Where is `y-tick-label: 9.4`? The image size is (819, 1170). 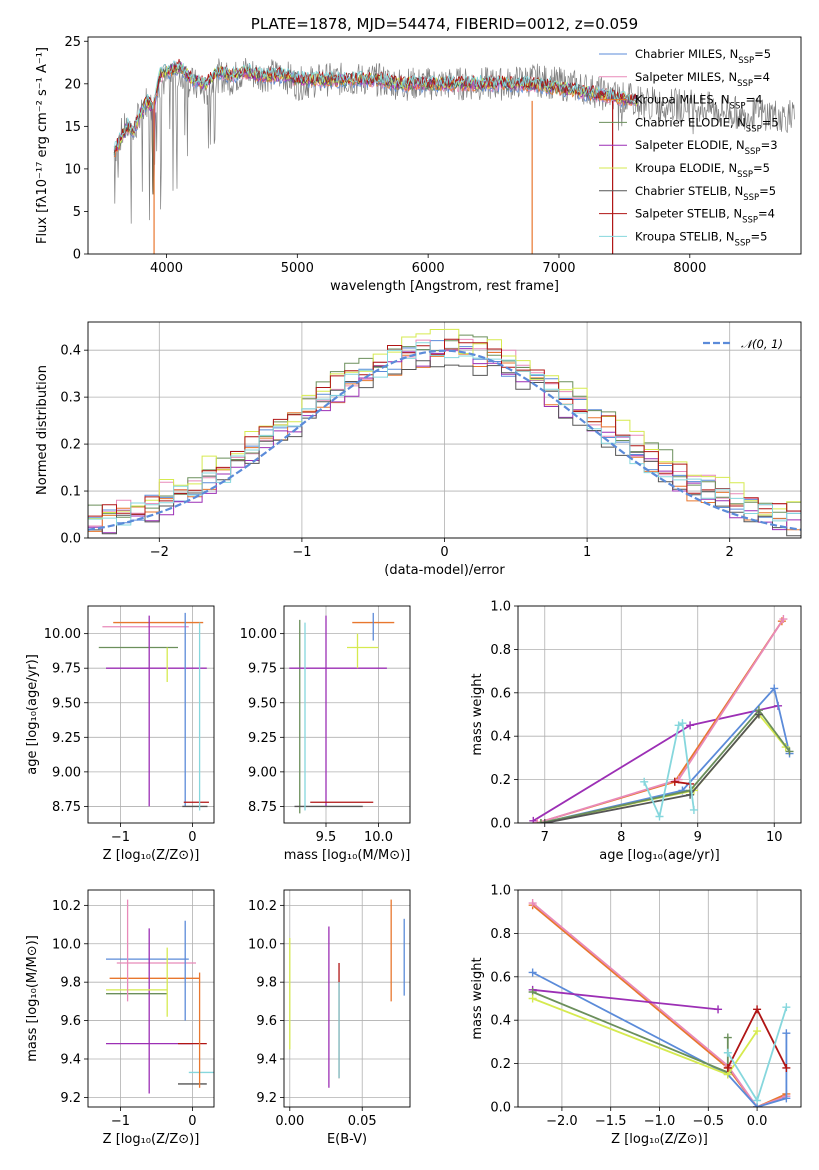
y-tick-label: 9.4 is located at coordinates (266, 1059).